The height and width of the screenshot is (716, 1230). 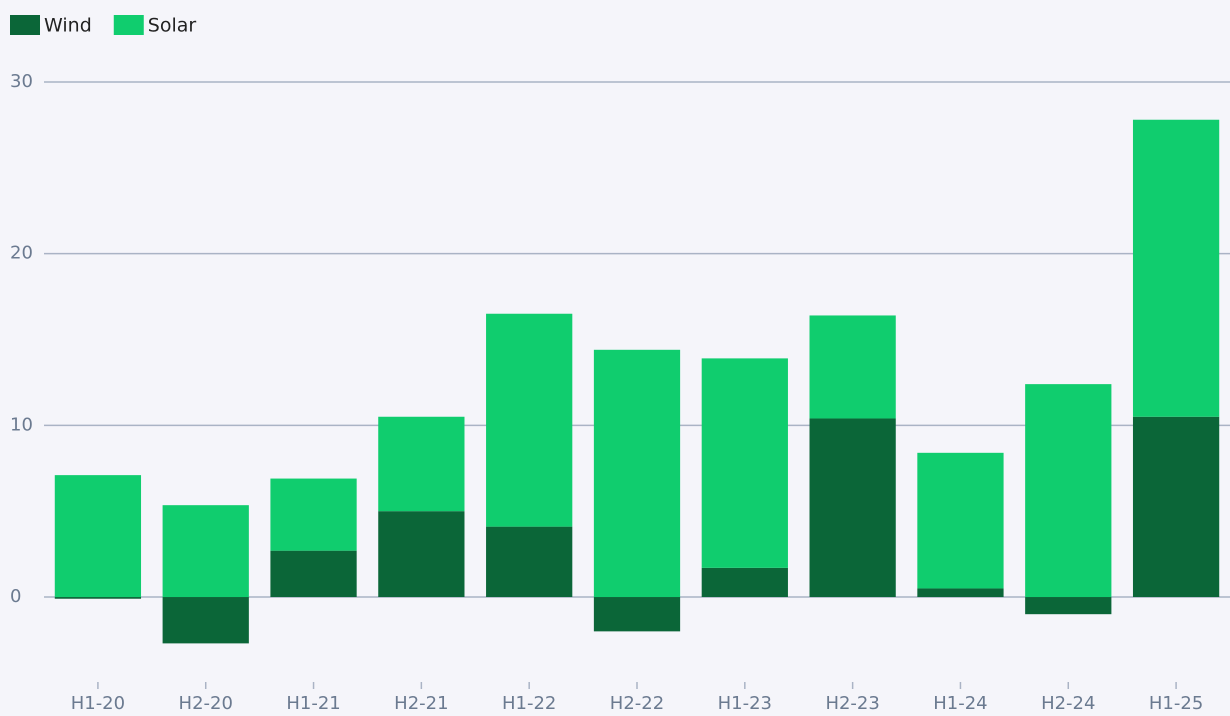 I want to click on y-tick-label: 30, so click(x=21, y=81).